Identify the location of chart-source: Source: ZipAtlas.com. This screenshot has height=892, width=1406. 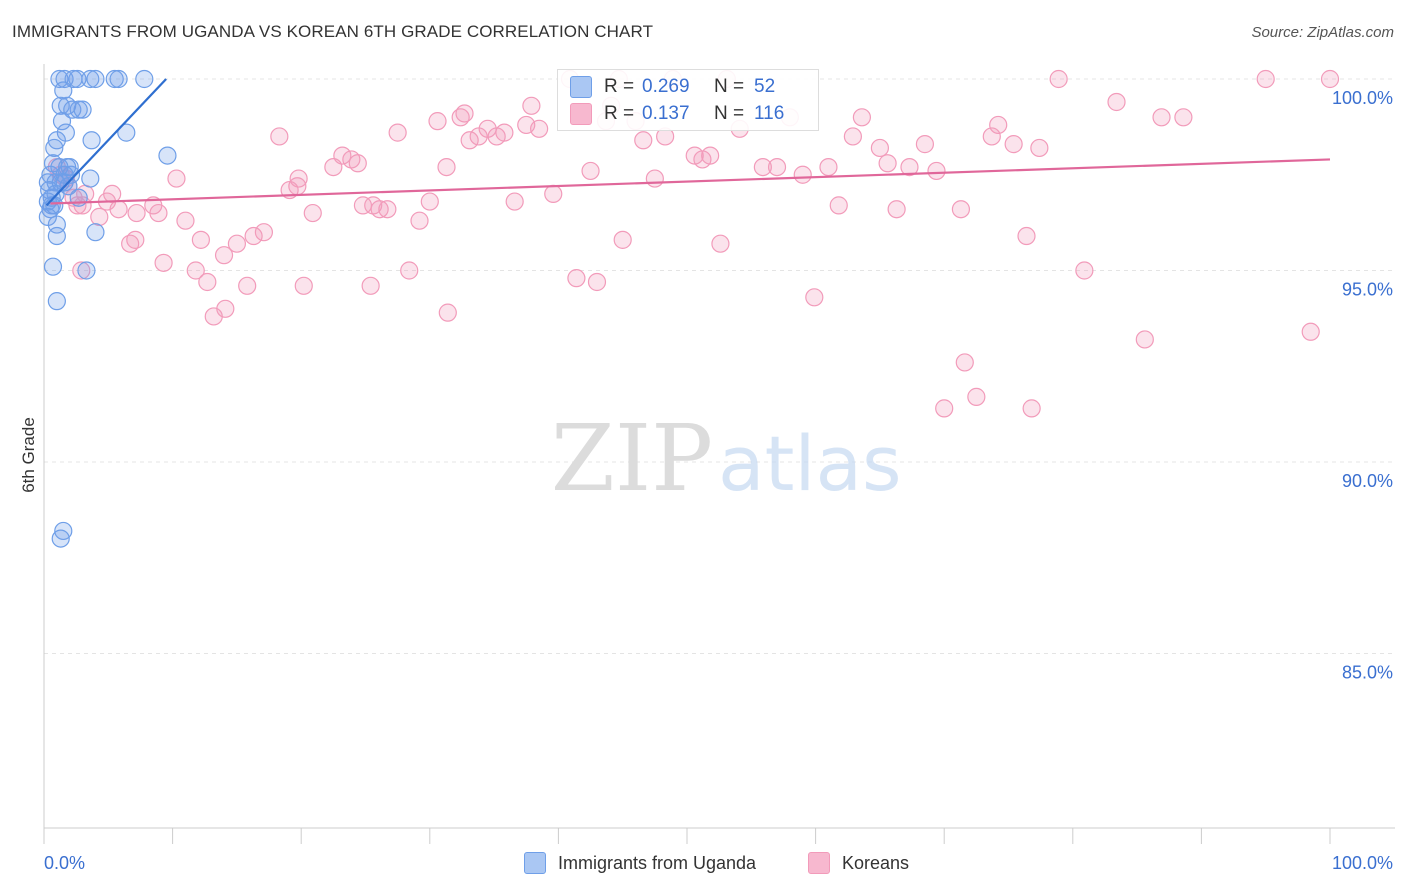
(1322, 32).